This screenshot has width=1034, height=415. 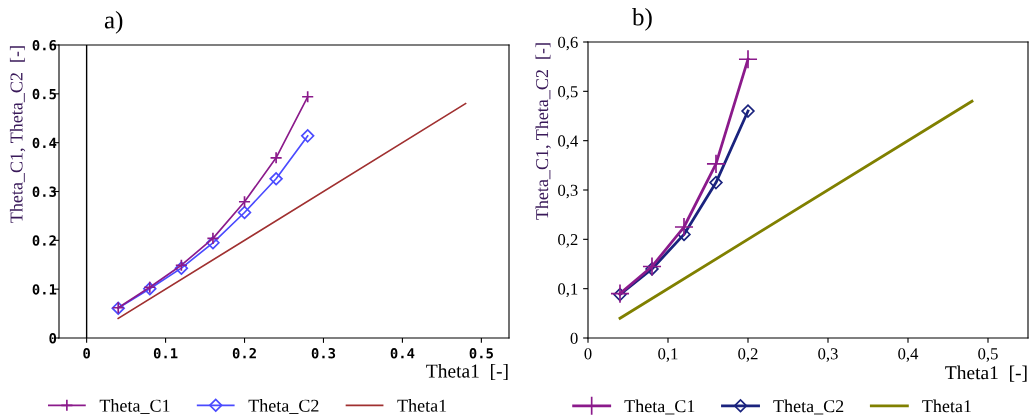 I want to click on y-tick-label: 0,1, so click(x=568, y=290).